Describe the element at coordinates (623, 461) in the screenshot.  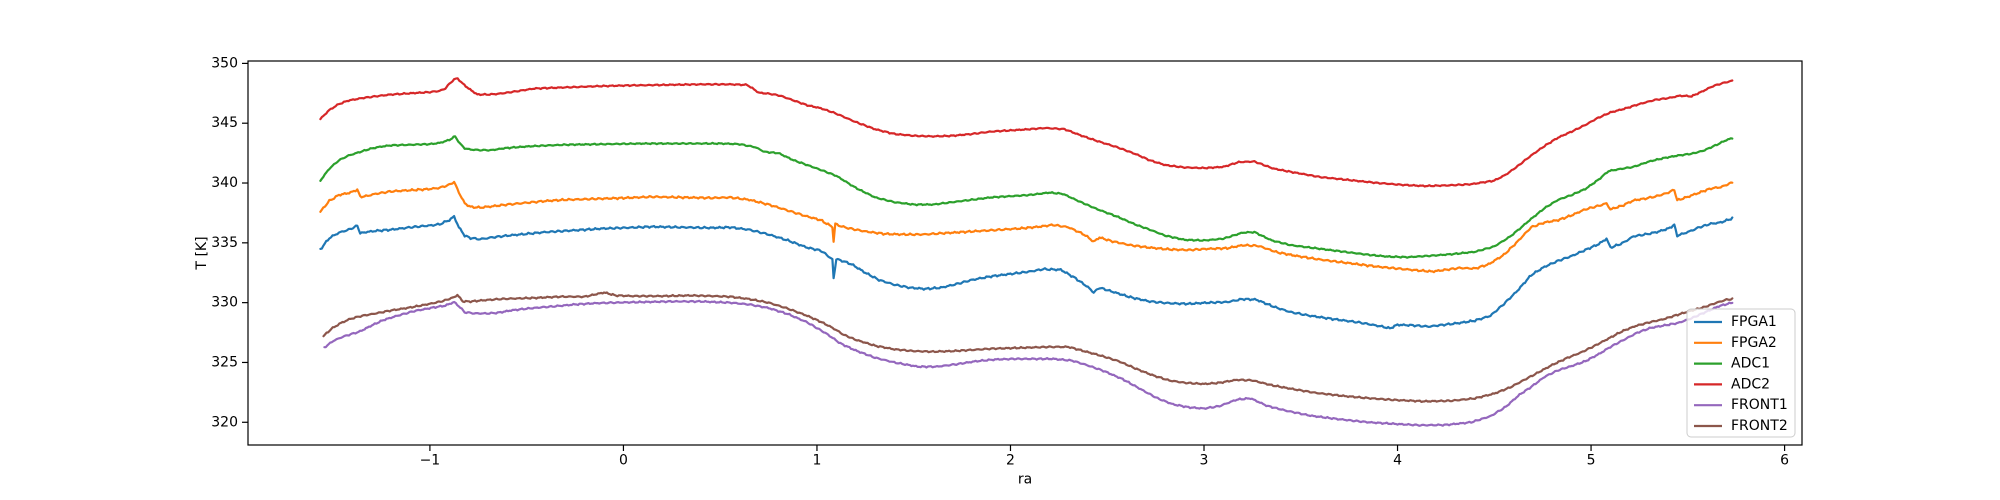
I see `x-tick-label: 0` at that location.